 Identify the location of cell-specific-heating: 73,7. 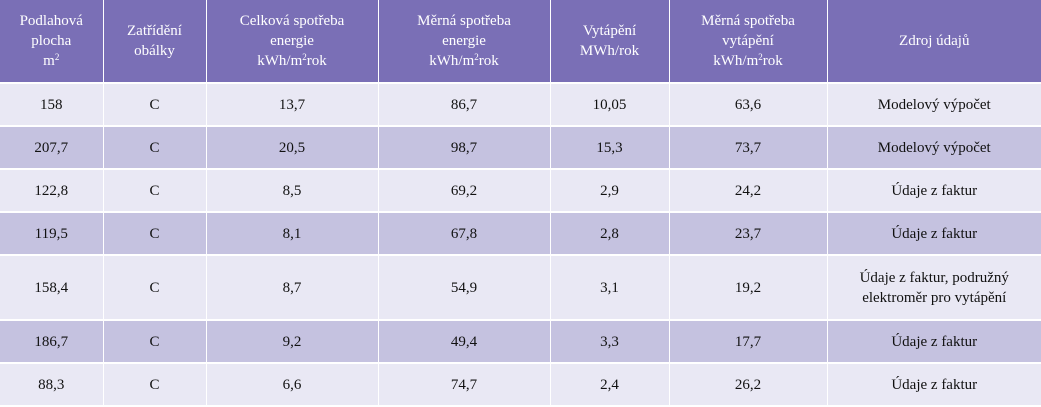
(748, 148).